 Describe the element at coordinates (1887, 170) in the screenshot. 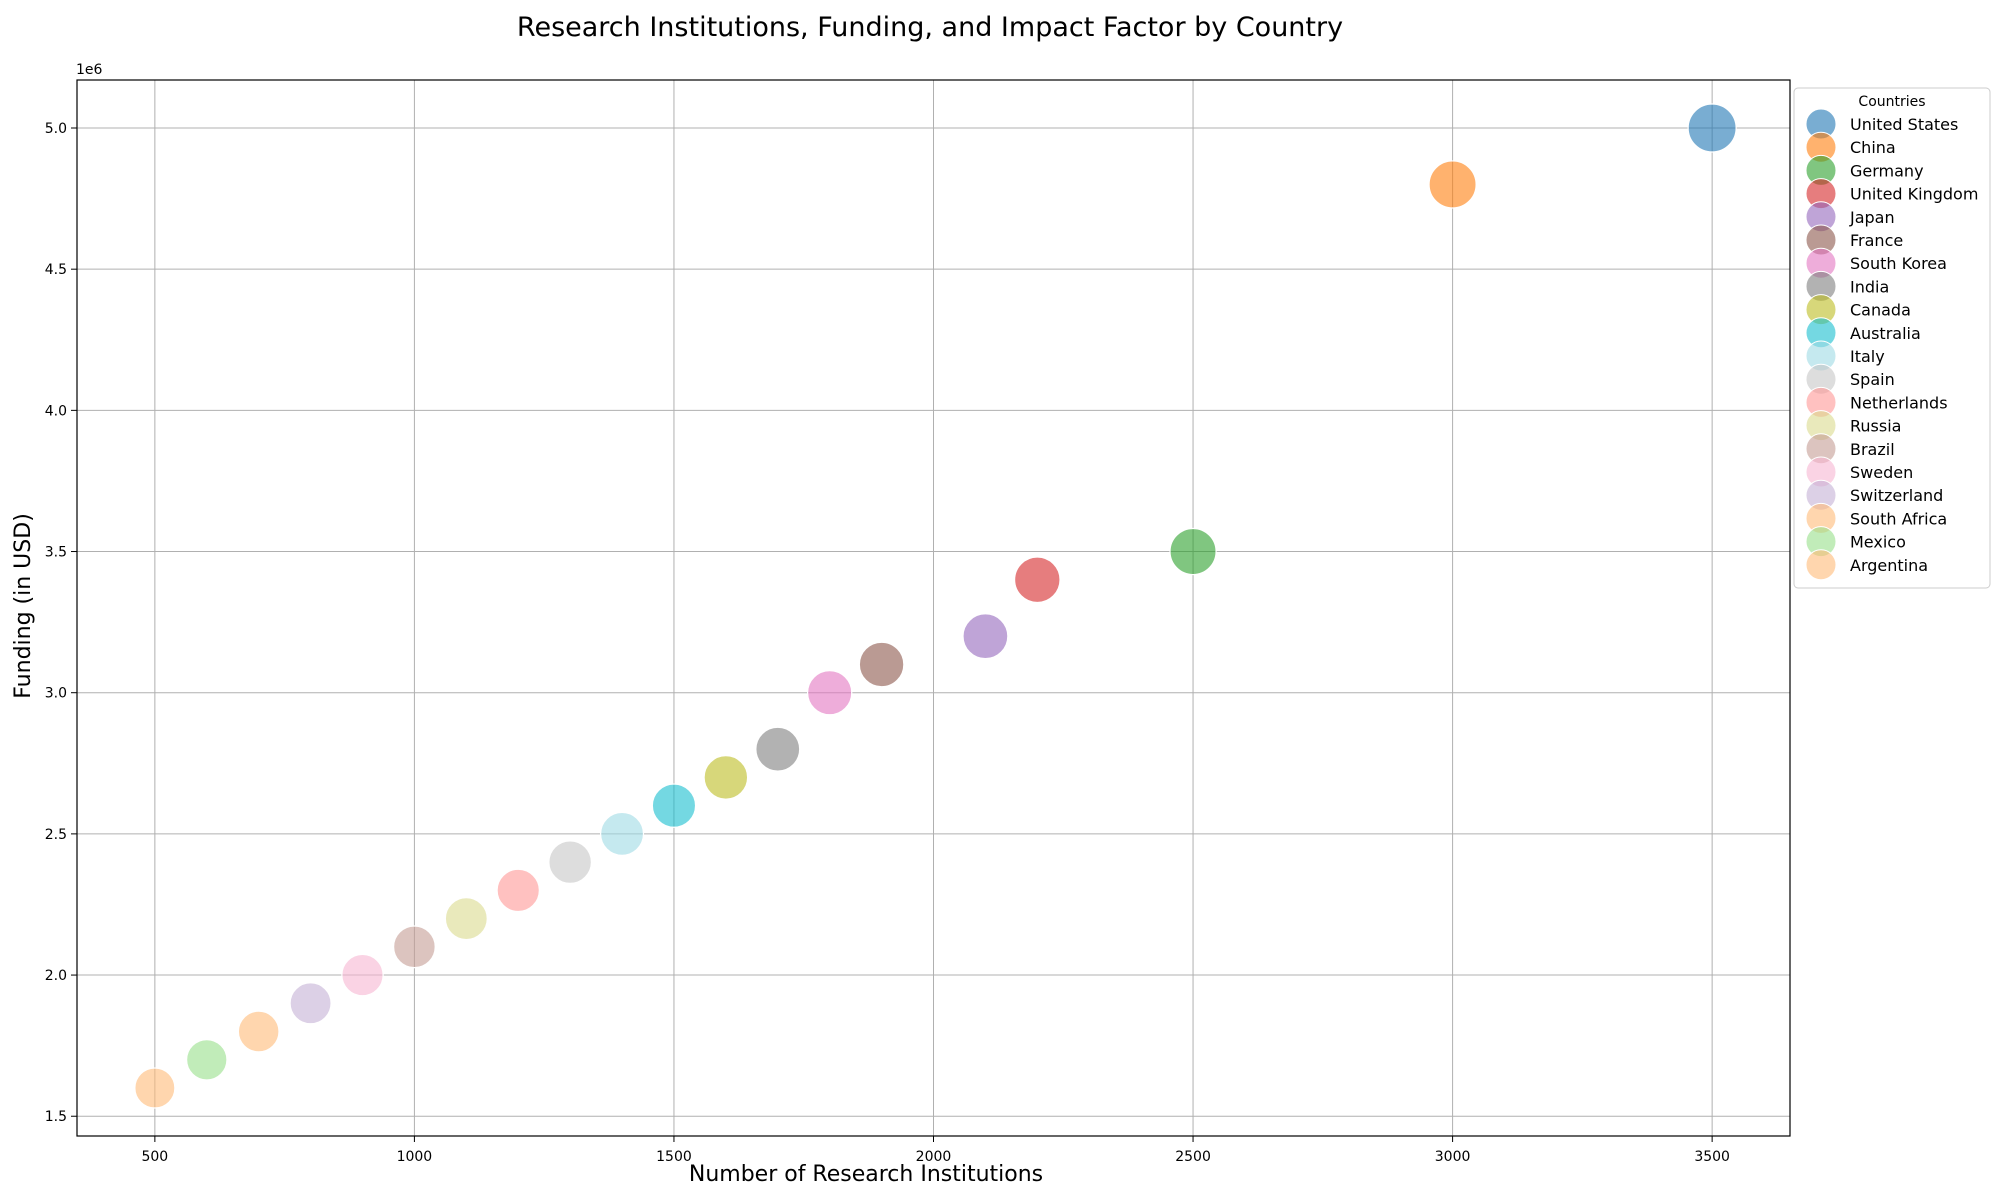

I see `legend-label: Germany` at that location.